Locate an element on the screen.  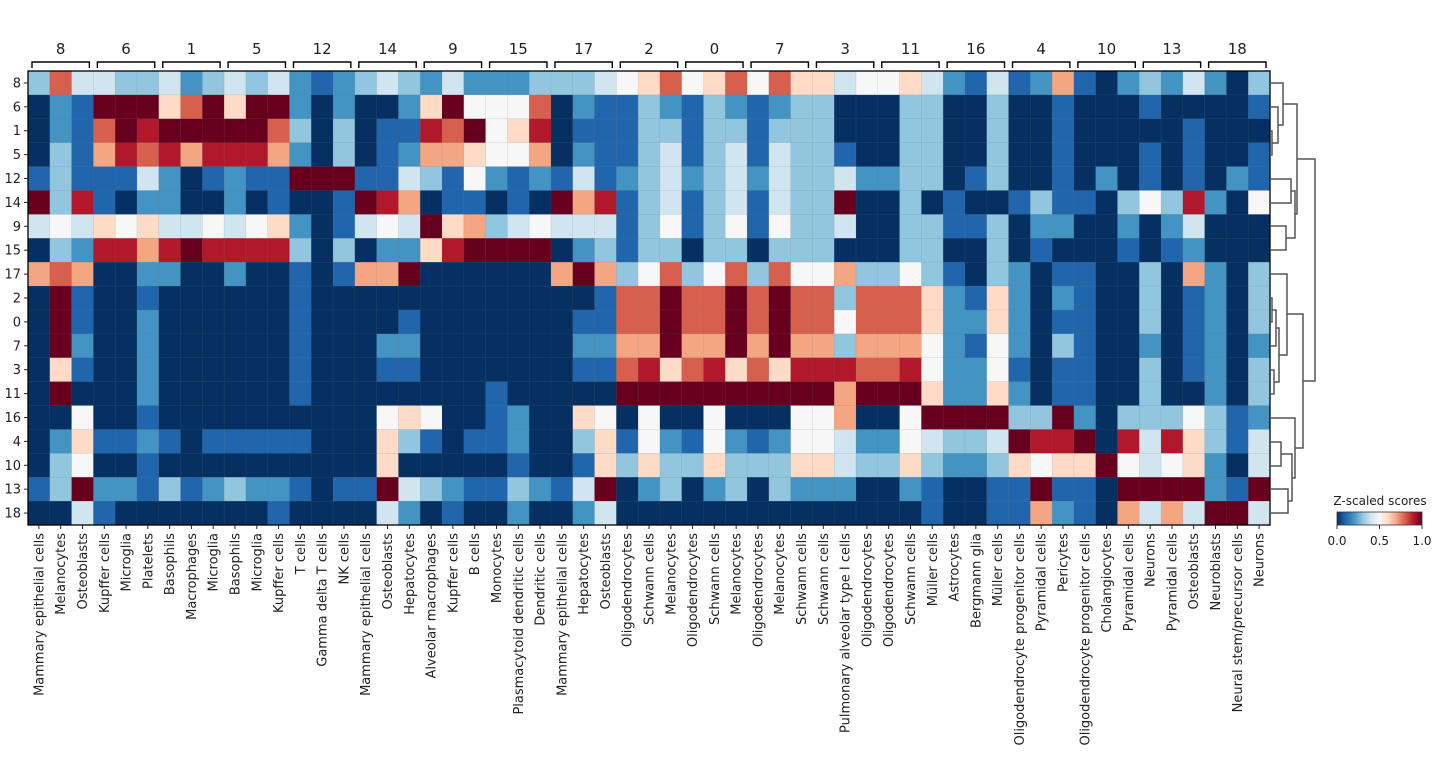
group-bracket is located at coordinates (1172, 64).